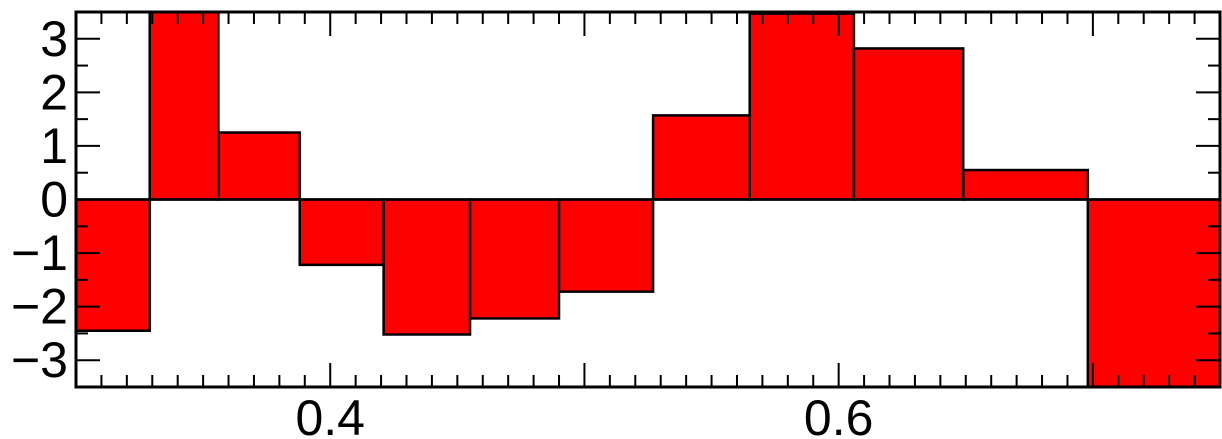  Describe the element at coordinates (54, 200) in the screenshot. I see `y-tick-label: 0` at that location.